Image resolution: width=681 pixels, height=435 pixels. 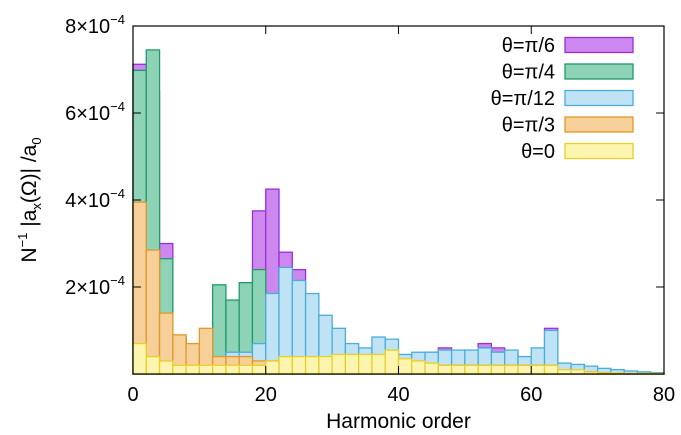 I want to click on legend: θ=π/6 θ=π/4 θ=π/12 θ=π/3 θ=0, so click(x=562, y=99).